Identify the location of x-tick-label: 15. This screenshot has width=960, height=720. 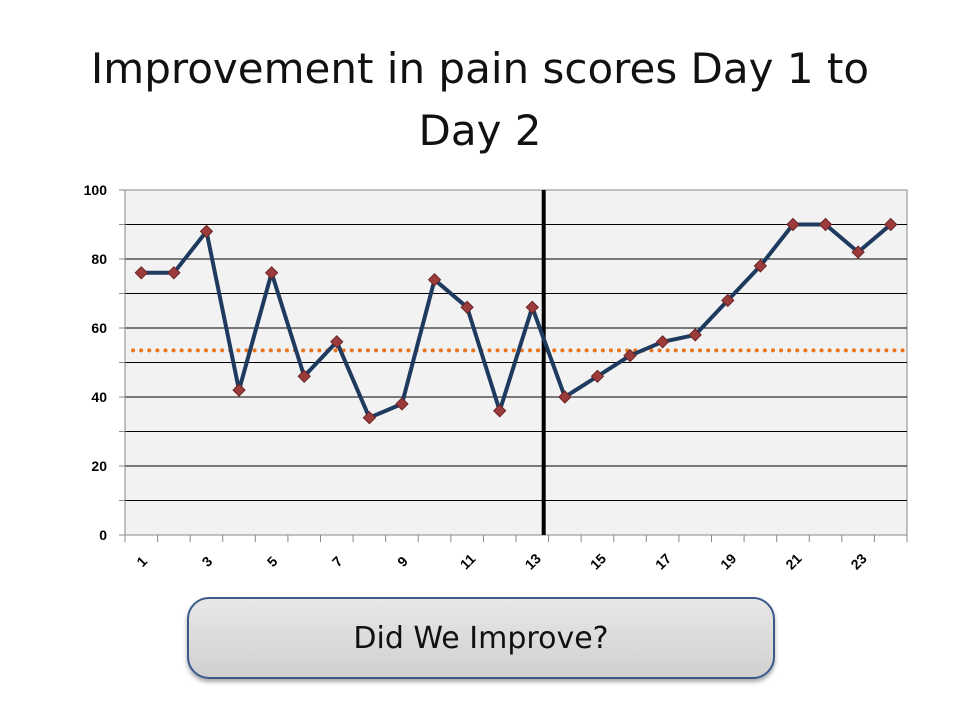
(598, 561).